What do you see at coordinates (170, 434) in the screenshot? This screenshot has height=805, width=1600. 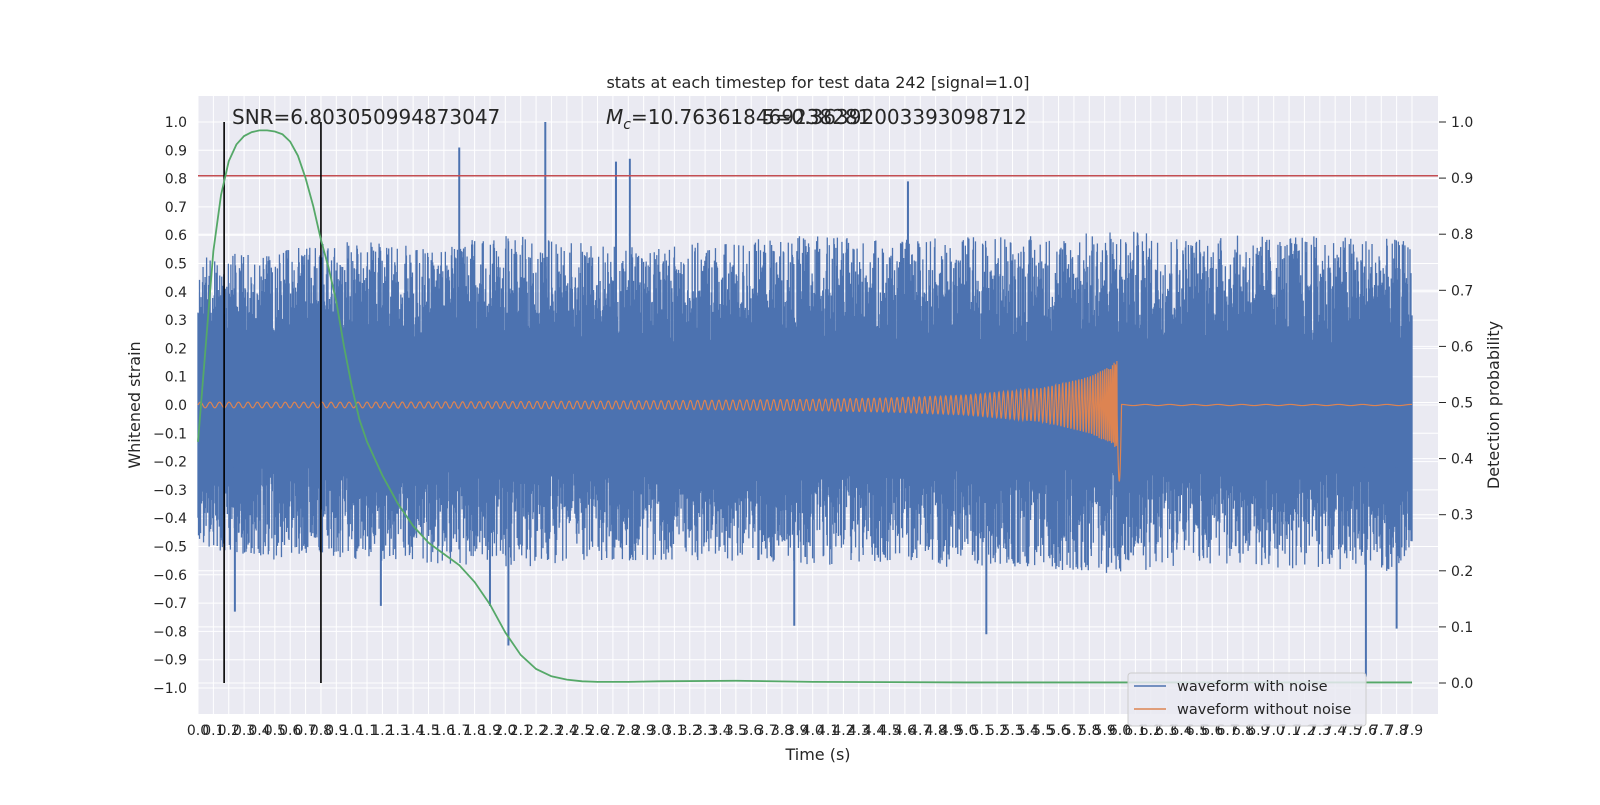 I see `y-left-tick-label-11: −0.1` at bounding box center [170, 434].